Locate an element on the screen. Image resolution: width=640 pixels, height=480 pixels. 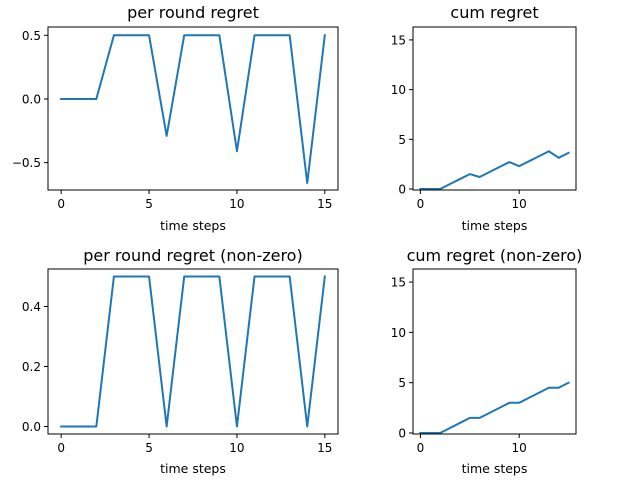
y-tick-label: 0.4 is located at coordinates (31, 307).